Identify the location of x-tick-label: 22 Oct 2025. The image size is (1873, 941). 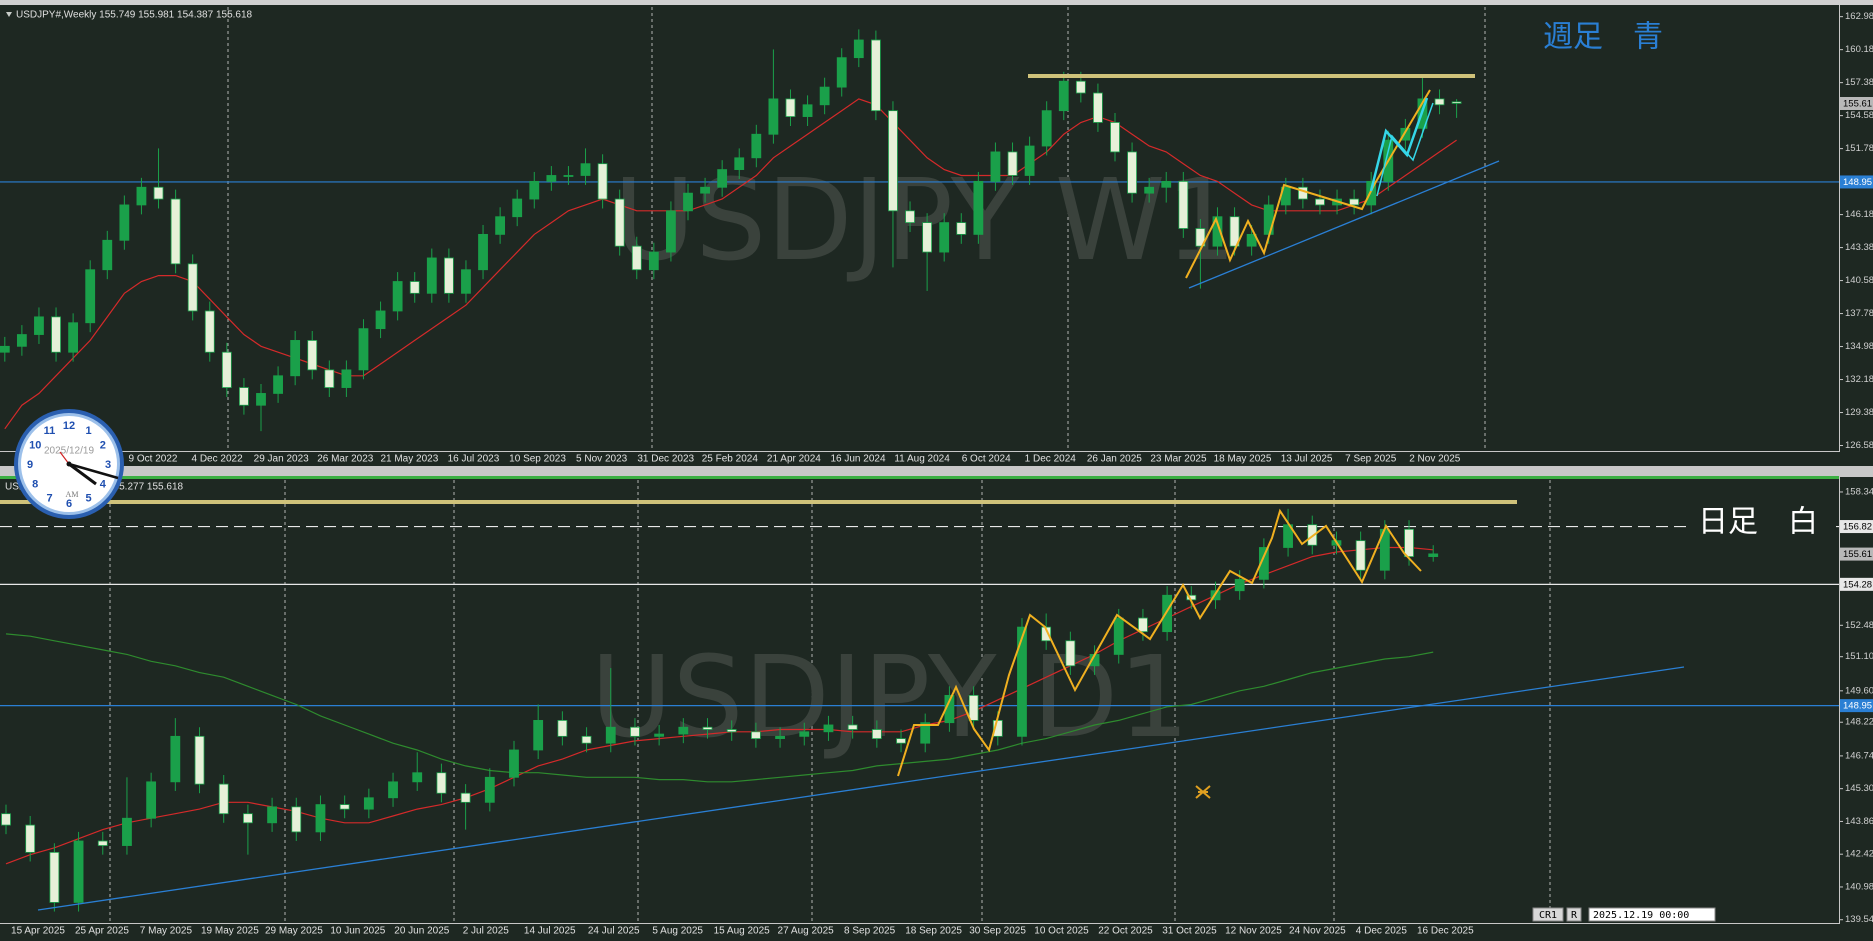
(1125, 931).